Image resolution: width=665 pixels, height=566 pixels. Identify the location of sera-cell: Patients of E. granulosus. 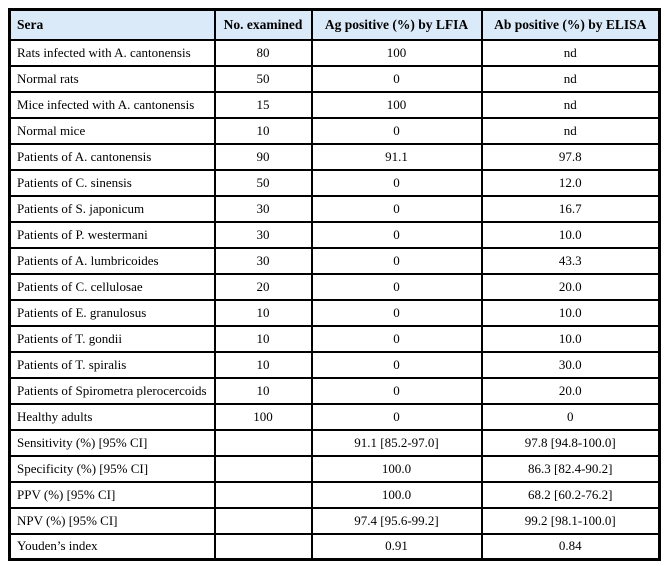
(112, 312).